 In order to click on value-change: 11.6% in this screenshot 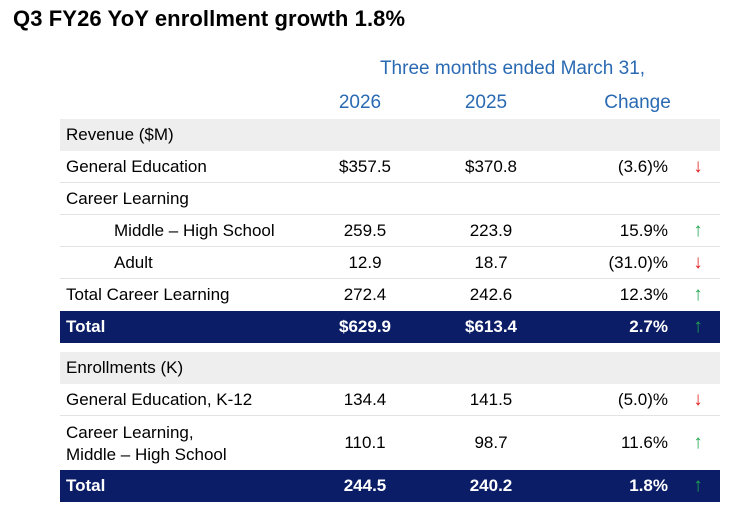, I will do `click(644, 442)`.